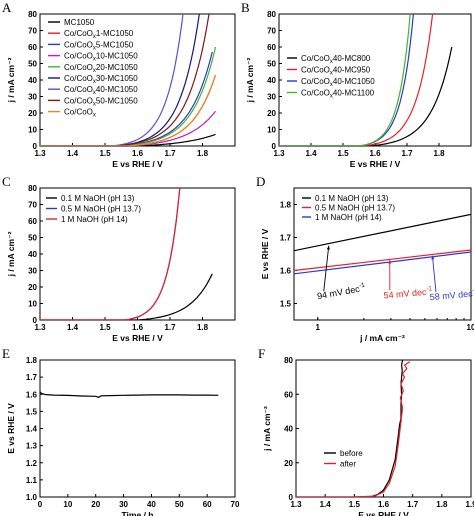  I want to click on y-tick-label: 70, so click(32, 205).